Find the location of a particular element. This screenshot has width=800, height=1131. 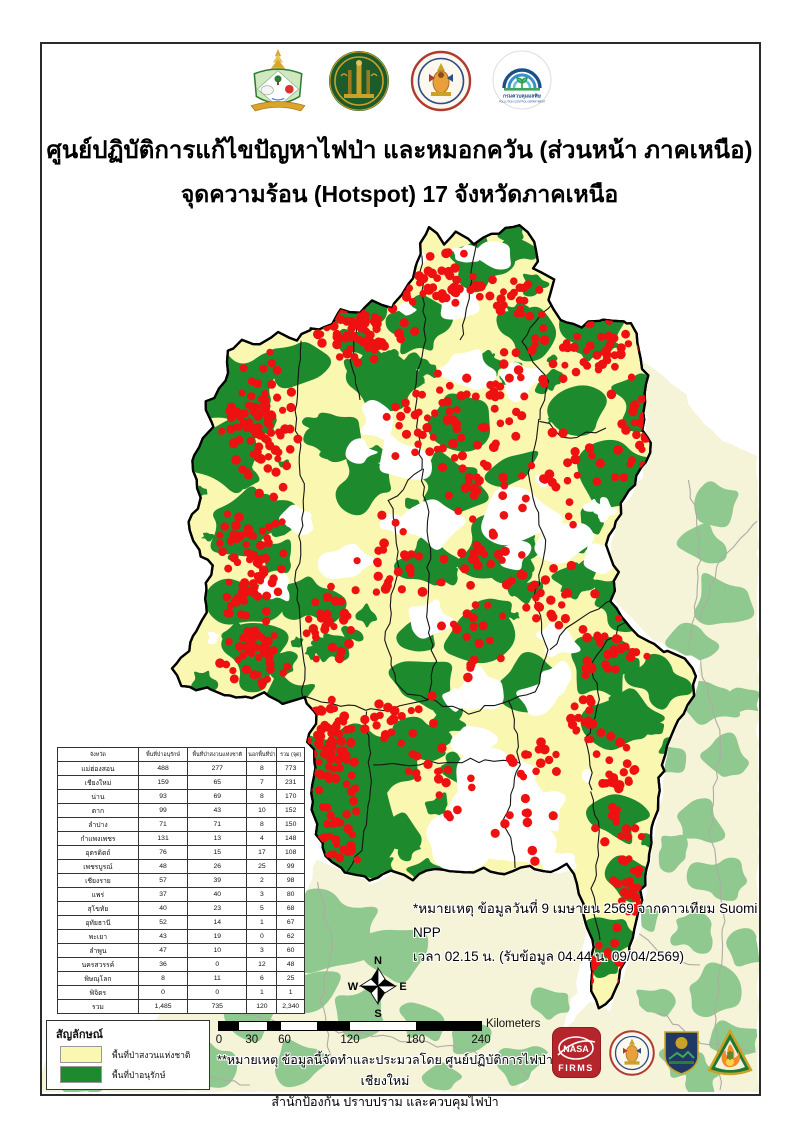

table-cell: 68 is located at coordinates (290, 908).